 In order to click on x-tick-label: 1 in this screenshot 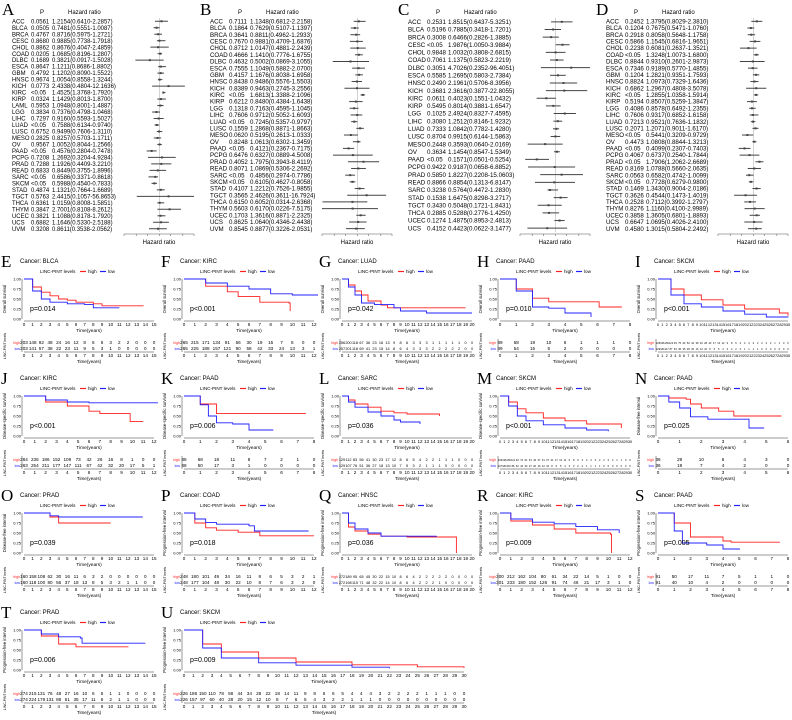, I will do `click(516, 324)`.